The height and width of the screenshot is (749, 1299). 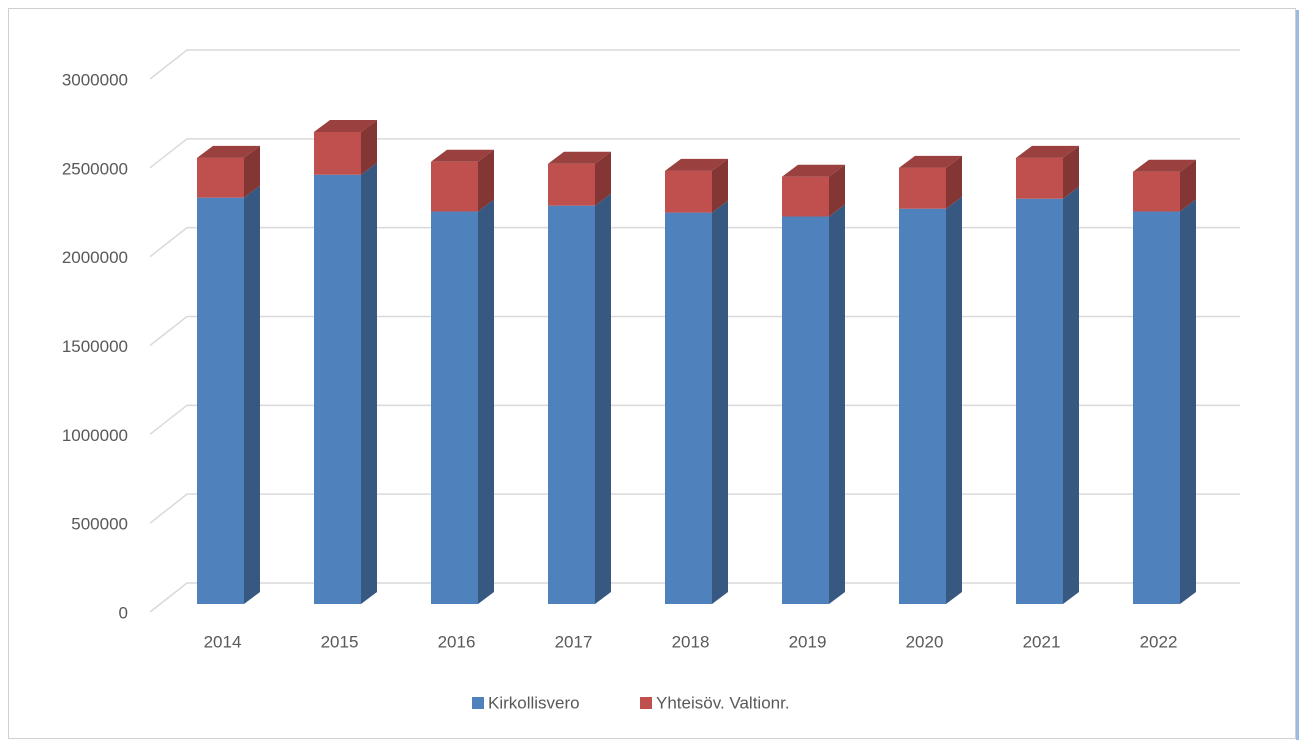 What do you see at coordinates (808, 641) in the screenshot?
I see `x-tick-label: 2019` at bounding box center [808, 641].